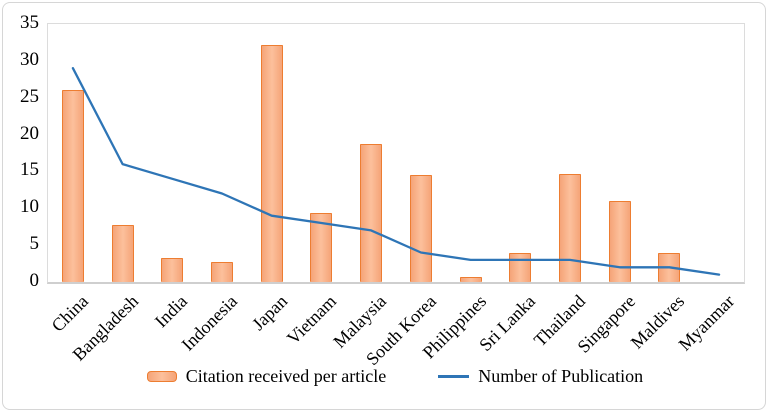 This screenshot has height=412, width=768. Describe the element at coordinates (570, 227) in the screenshot. I see `bar-thailand` at that location.